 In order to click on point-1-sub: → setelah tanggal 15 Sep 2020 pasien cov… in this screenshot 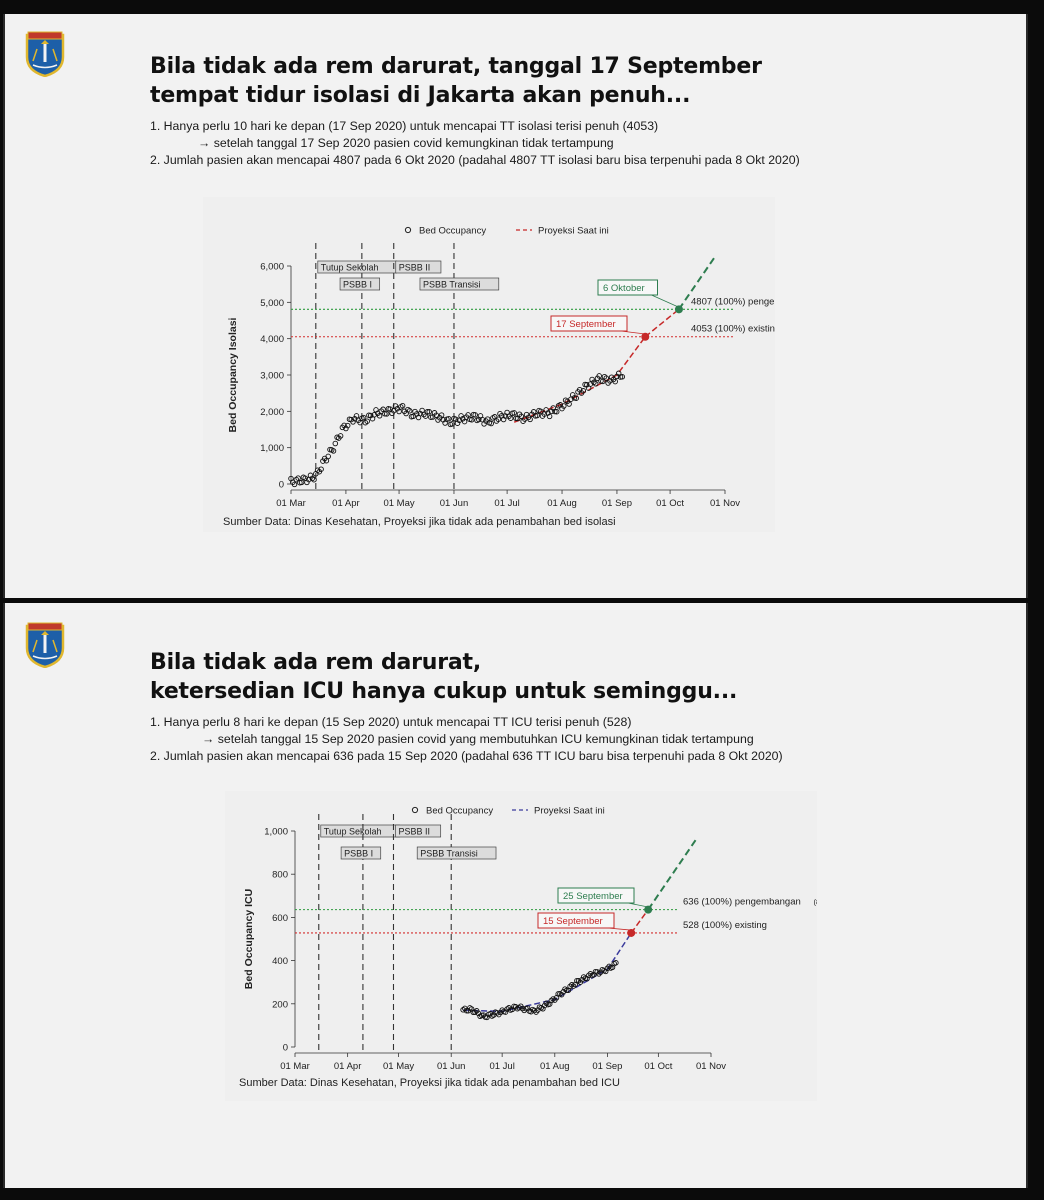, I will do `click(478, 739)`.